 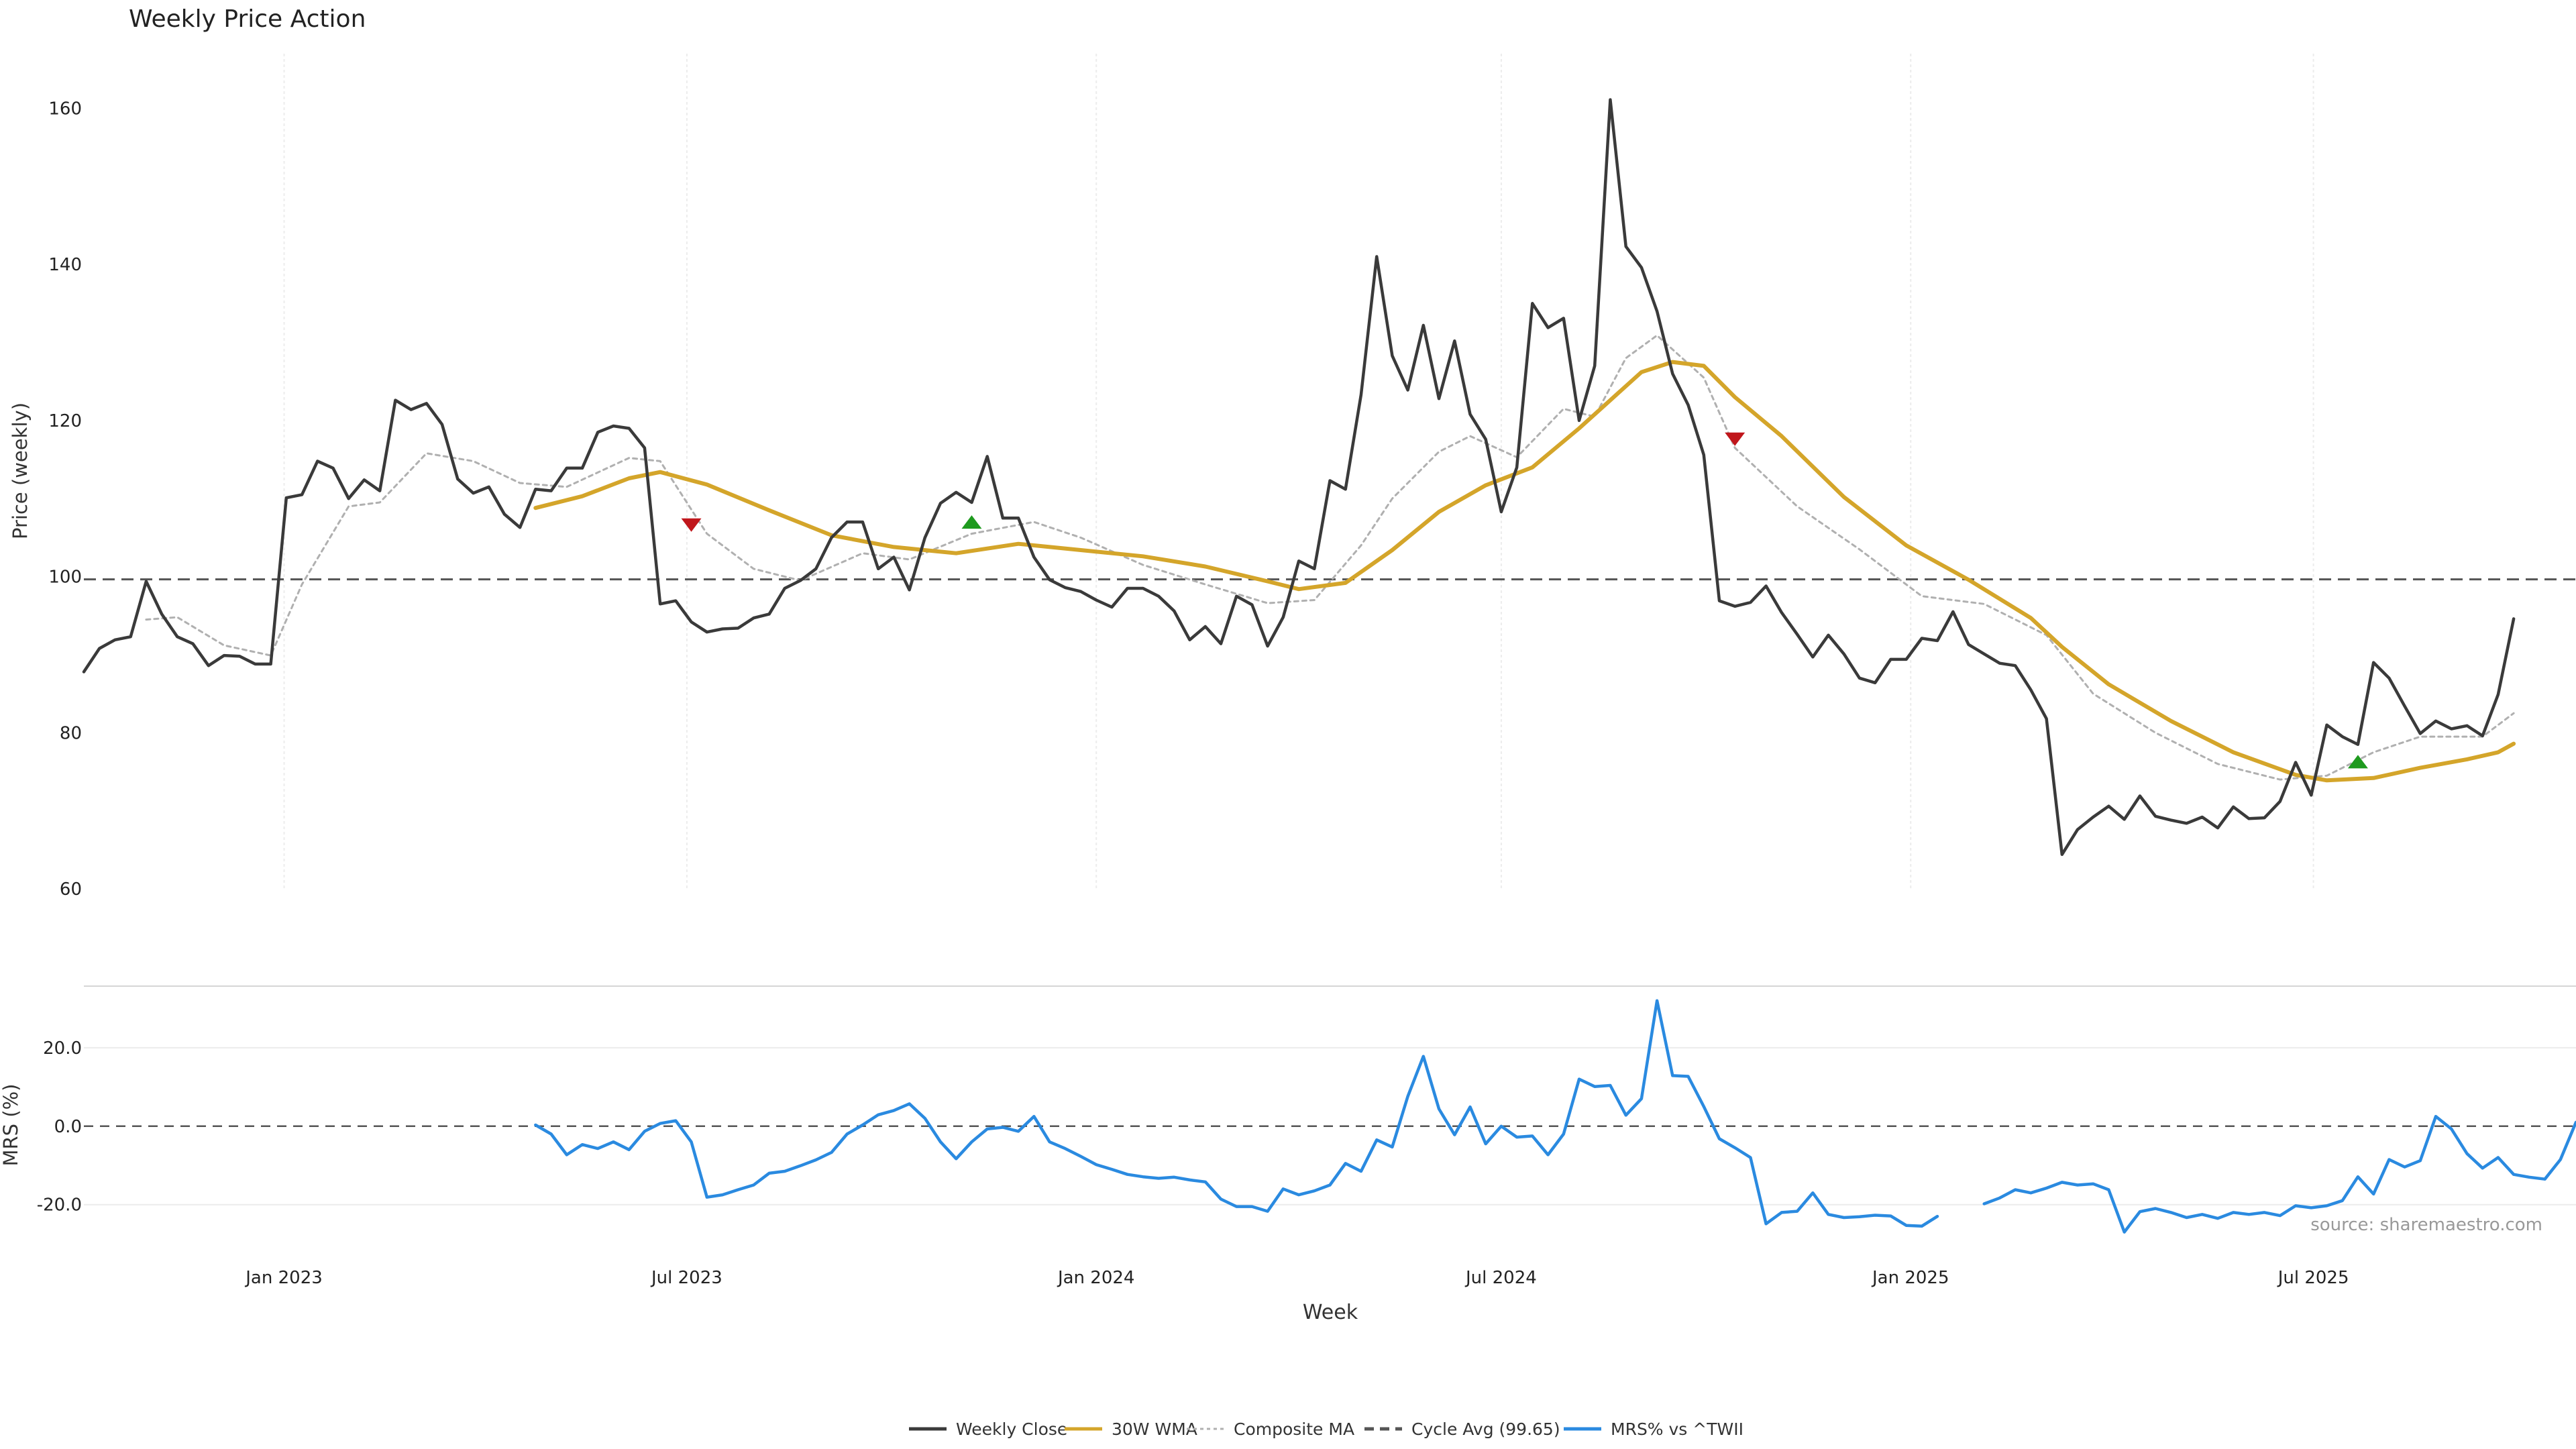 What do you see at coordinates (2313, 1278) in the screenshot?
I see `x-tick-label: Jul 2025` at bounding box center [2313, 1278].